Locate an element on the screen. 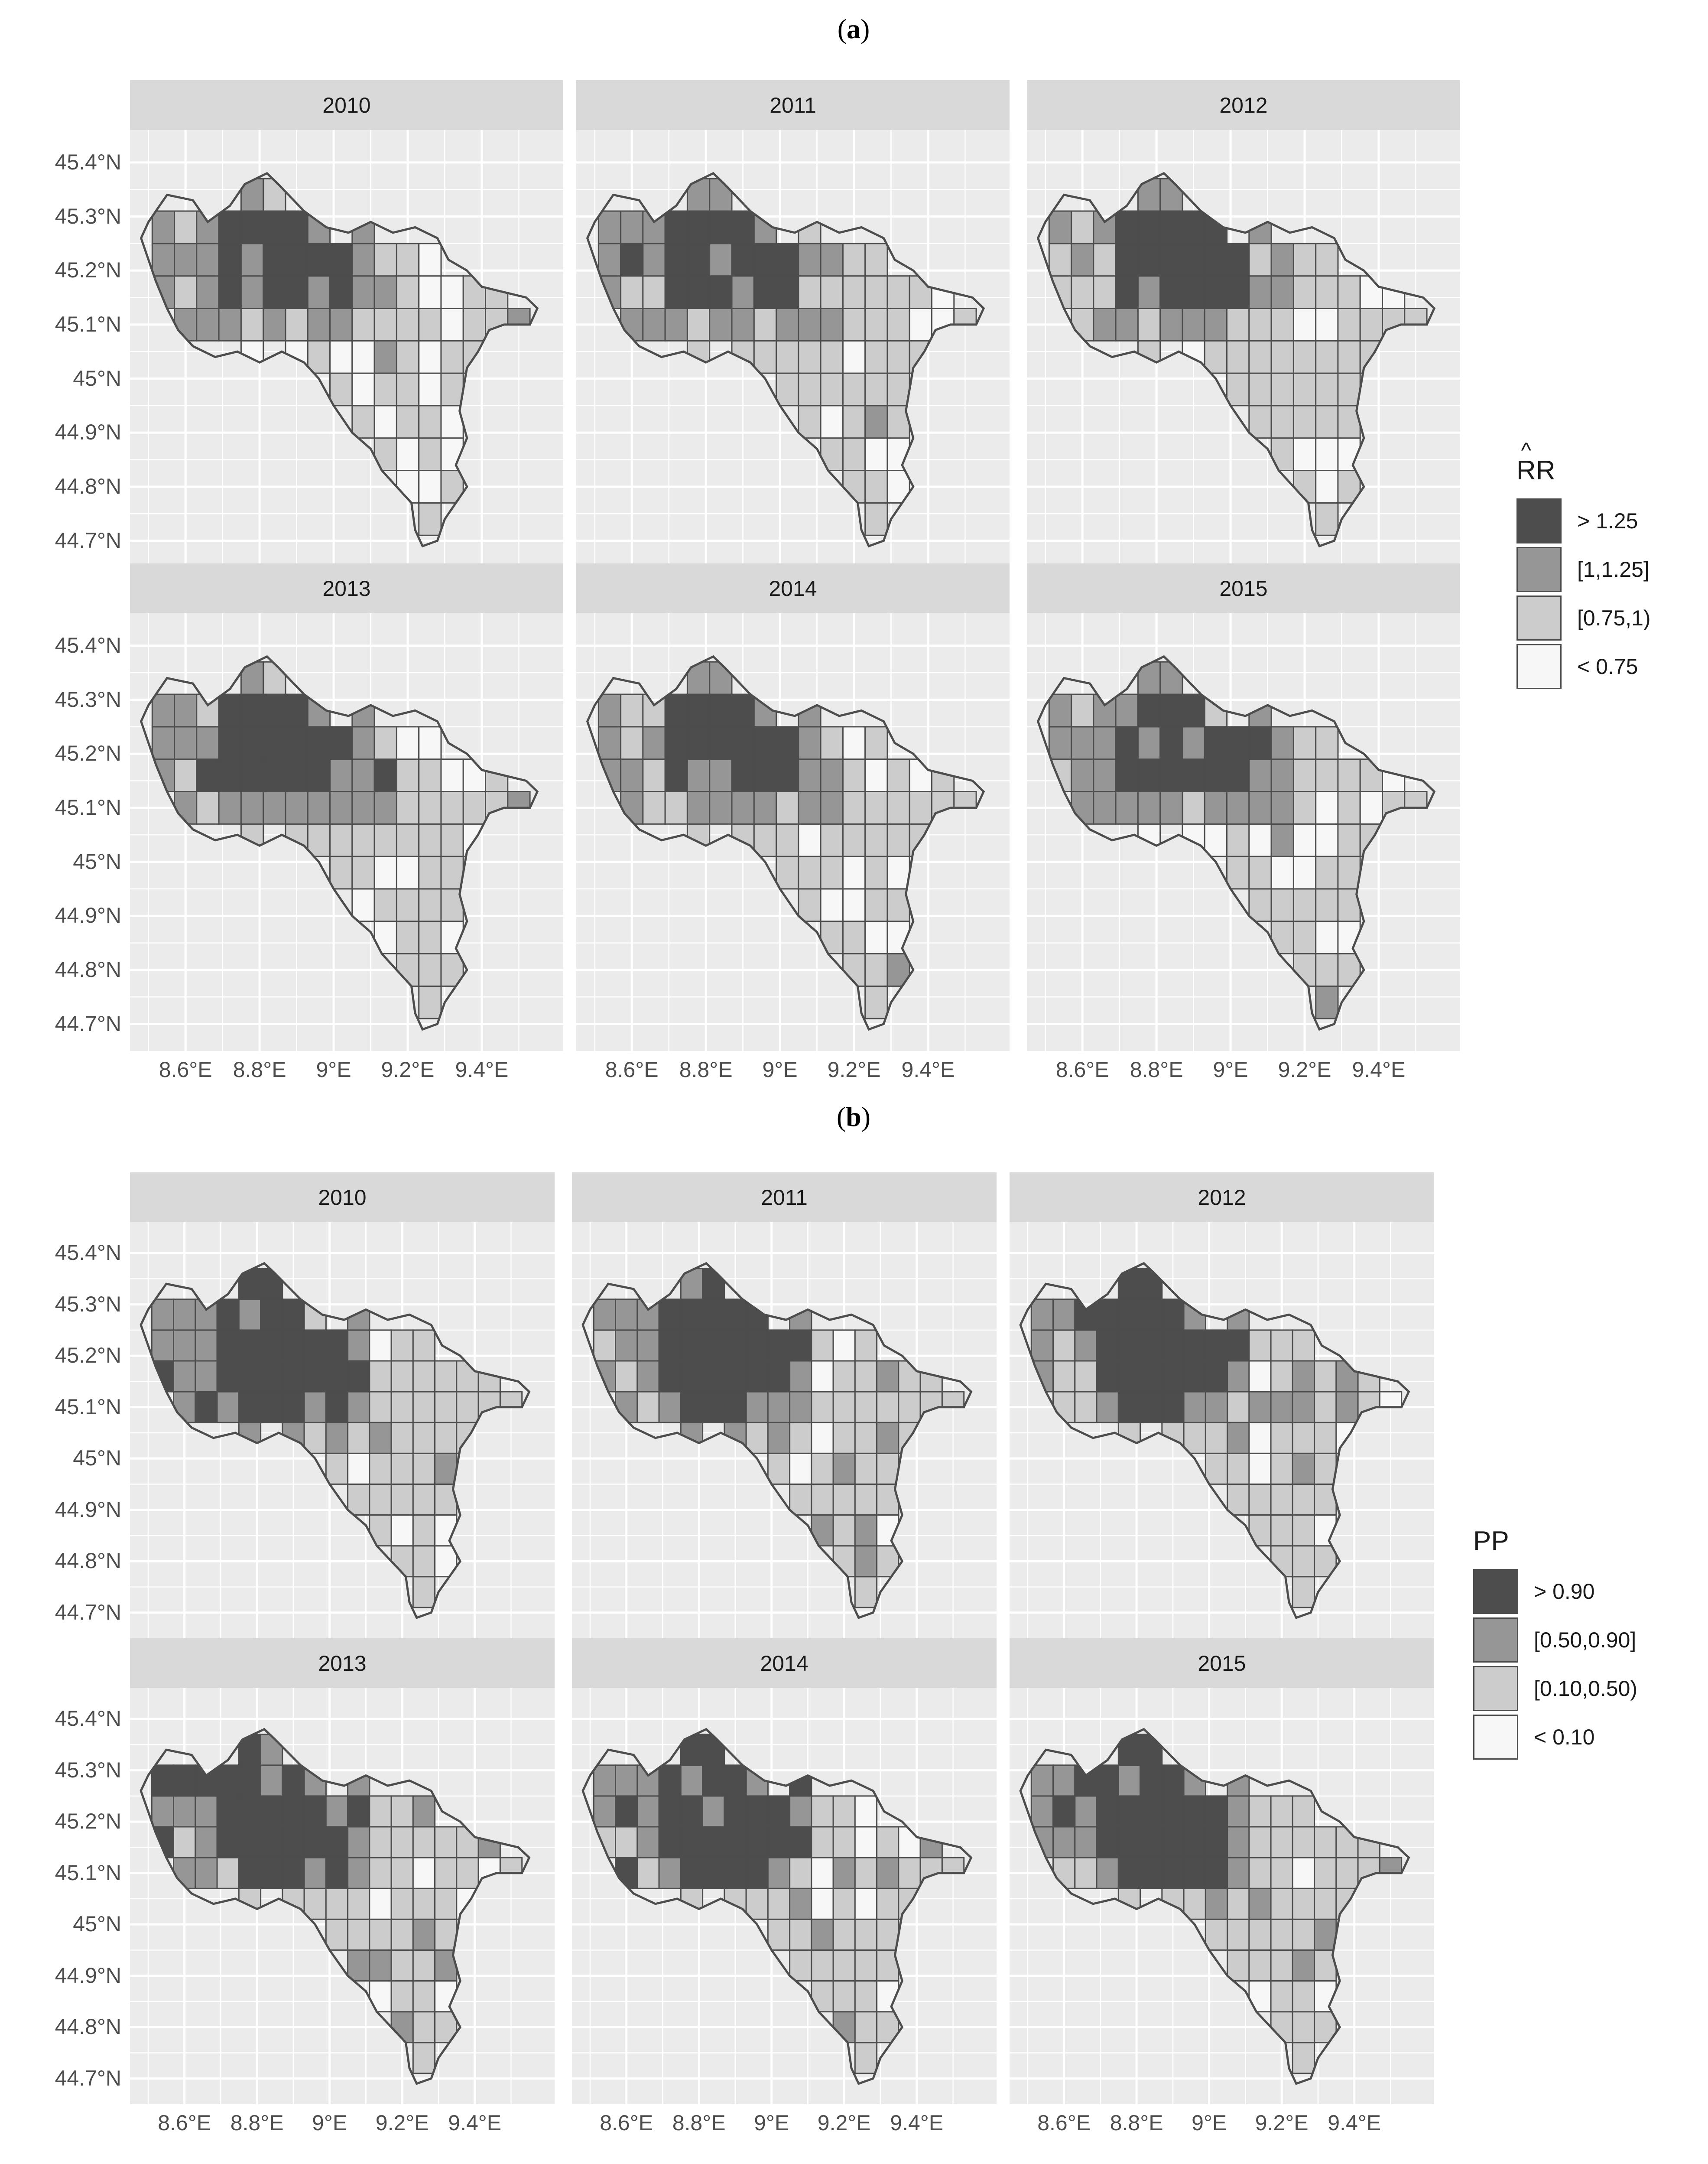 This screenshot has height=2164, width=1708. x-tick-label: 9.2°E is located at coordinates (844, 2123).